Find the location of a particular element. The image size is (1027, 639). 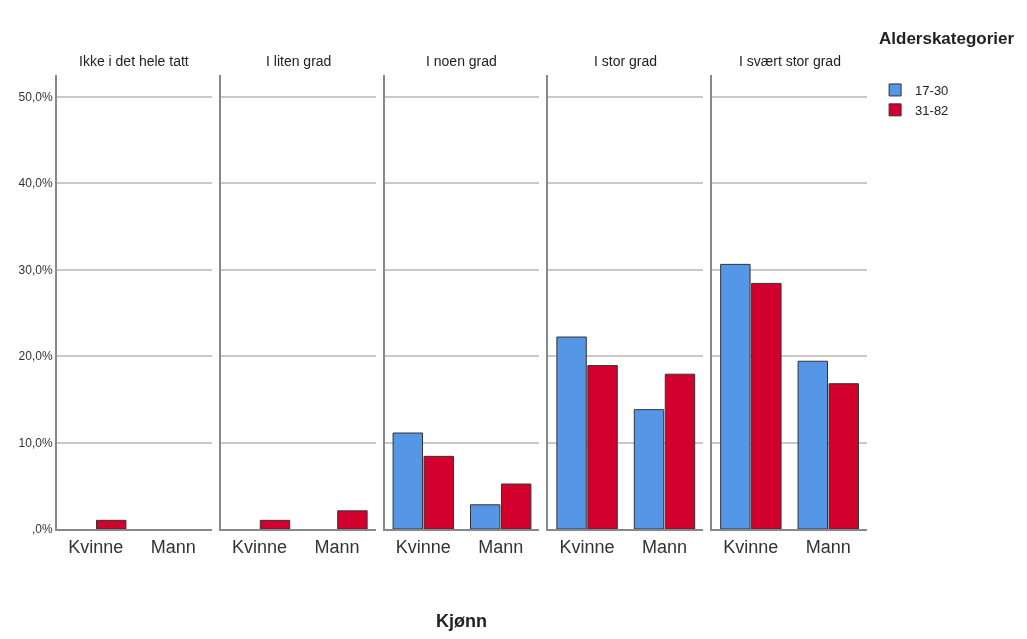

y-tick-label: 40,0% is located at coordinates (35, 183).